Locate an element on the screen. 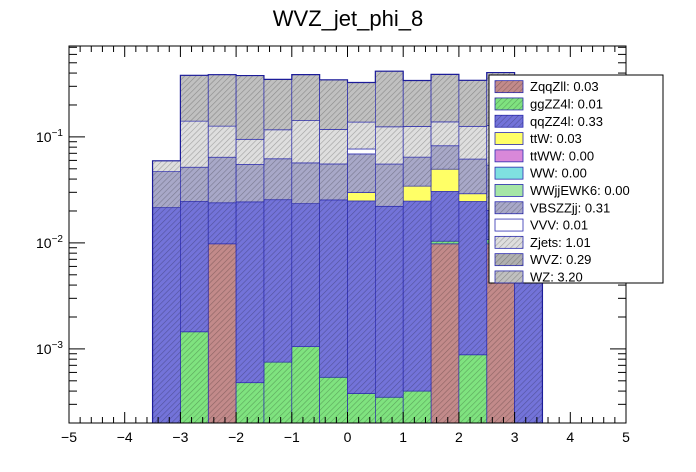 Image resolution: width=696 pixels, height=472 pixels. legend-label-ttw: ttW: 0.03 is located at coordinates (556, 138).